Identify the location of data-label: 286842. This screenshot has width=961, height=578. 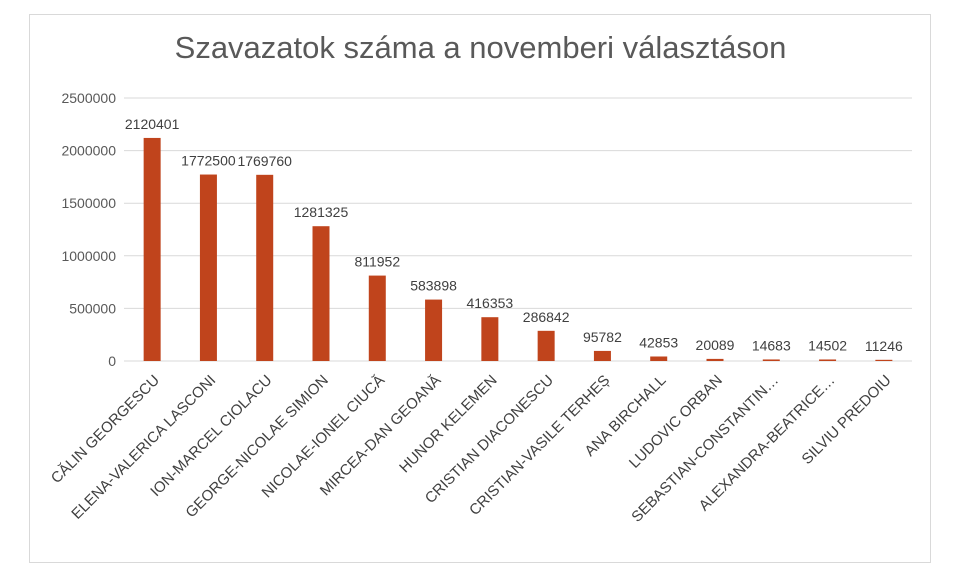
(546, 317).